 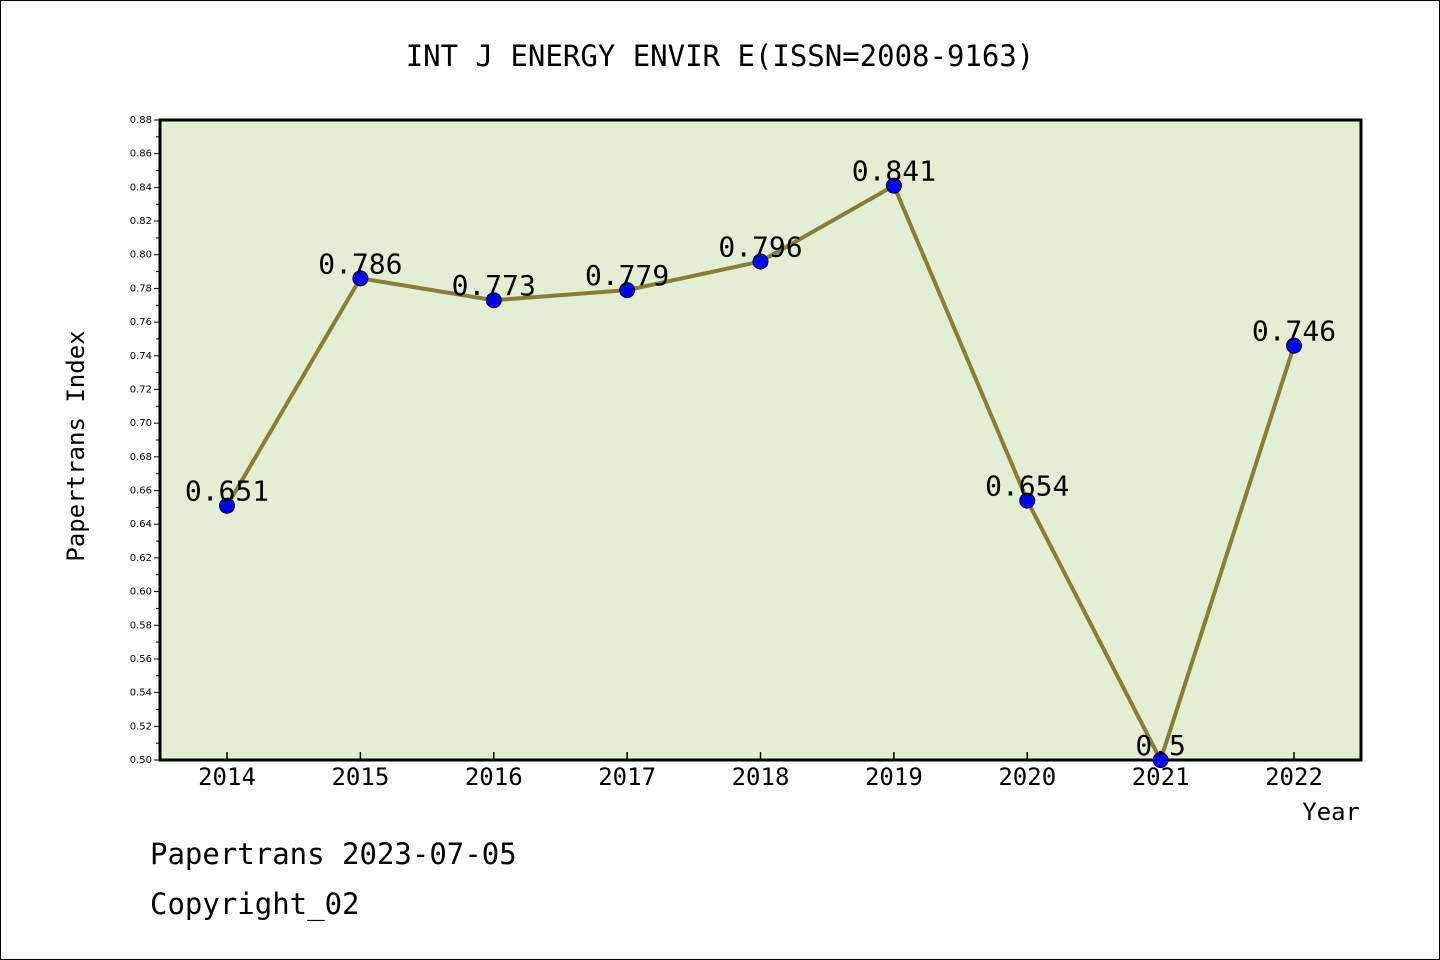 What do you see at coordinates (1331, 812) in the screenshot?
I see `x-axis-label: Year` at bounding box center [1331, 812].